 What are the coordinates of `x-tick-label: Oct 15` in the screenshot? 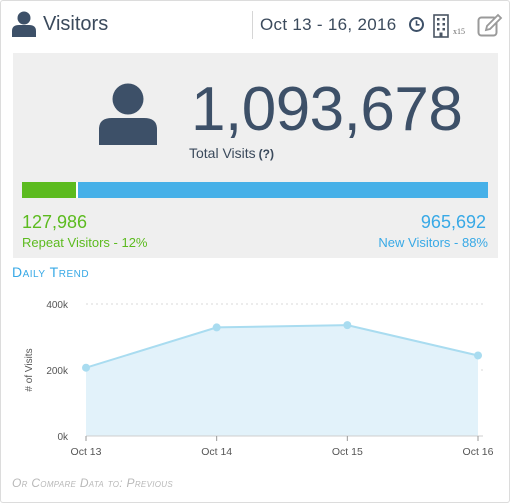 It's located at (347, 452).